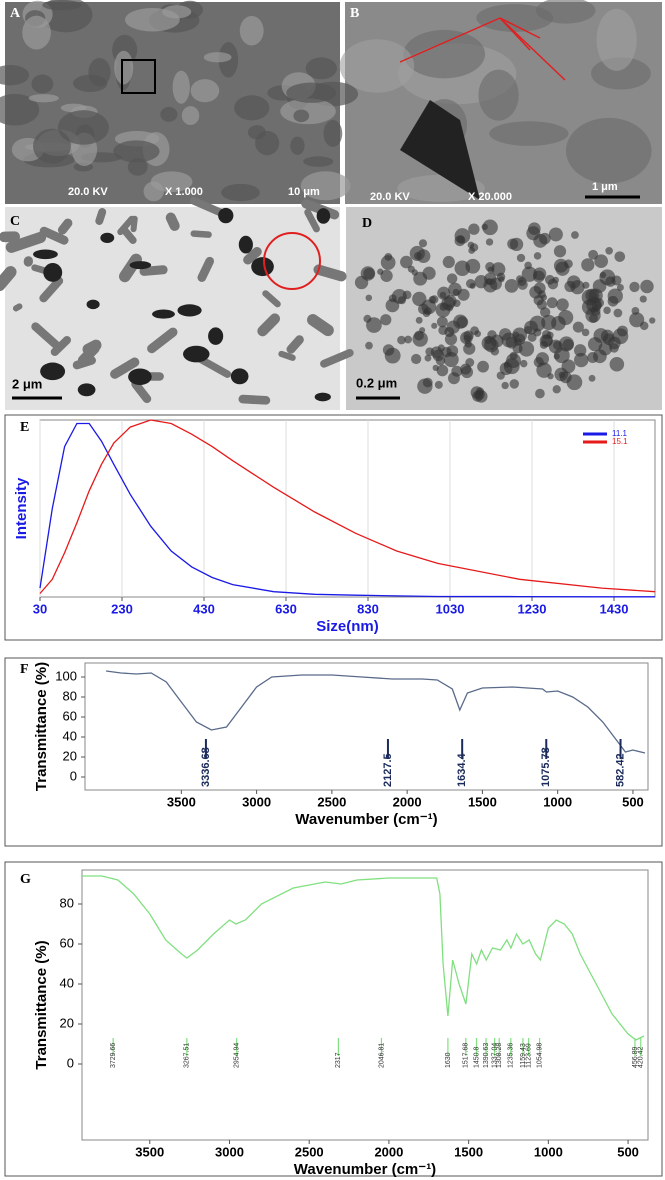 The image size is (665, 1180). What do you see at coordinates (25, 879) in the screenshot?
I see `panel-label: G` at bounding box center [25, 879].